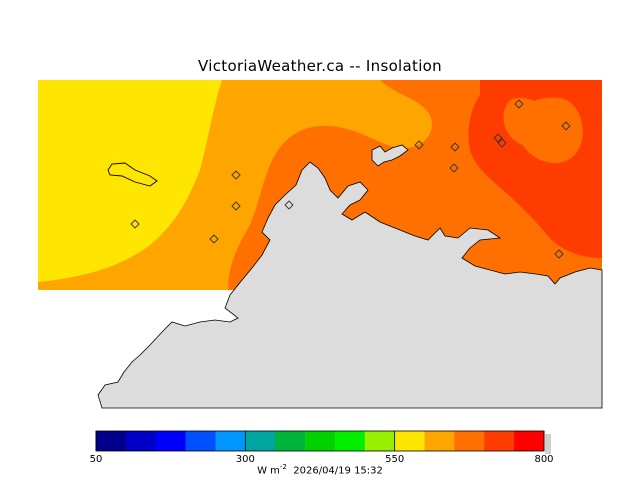  What do you see at coordinates (132, 174) in the screenshot?
I see `land-island` at bounding box center [132, 174].